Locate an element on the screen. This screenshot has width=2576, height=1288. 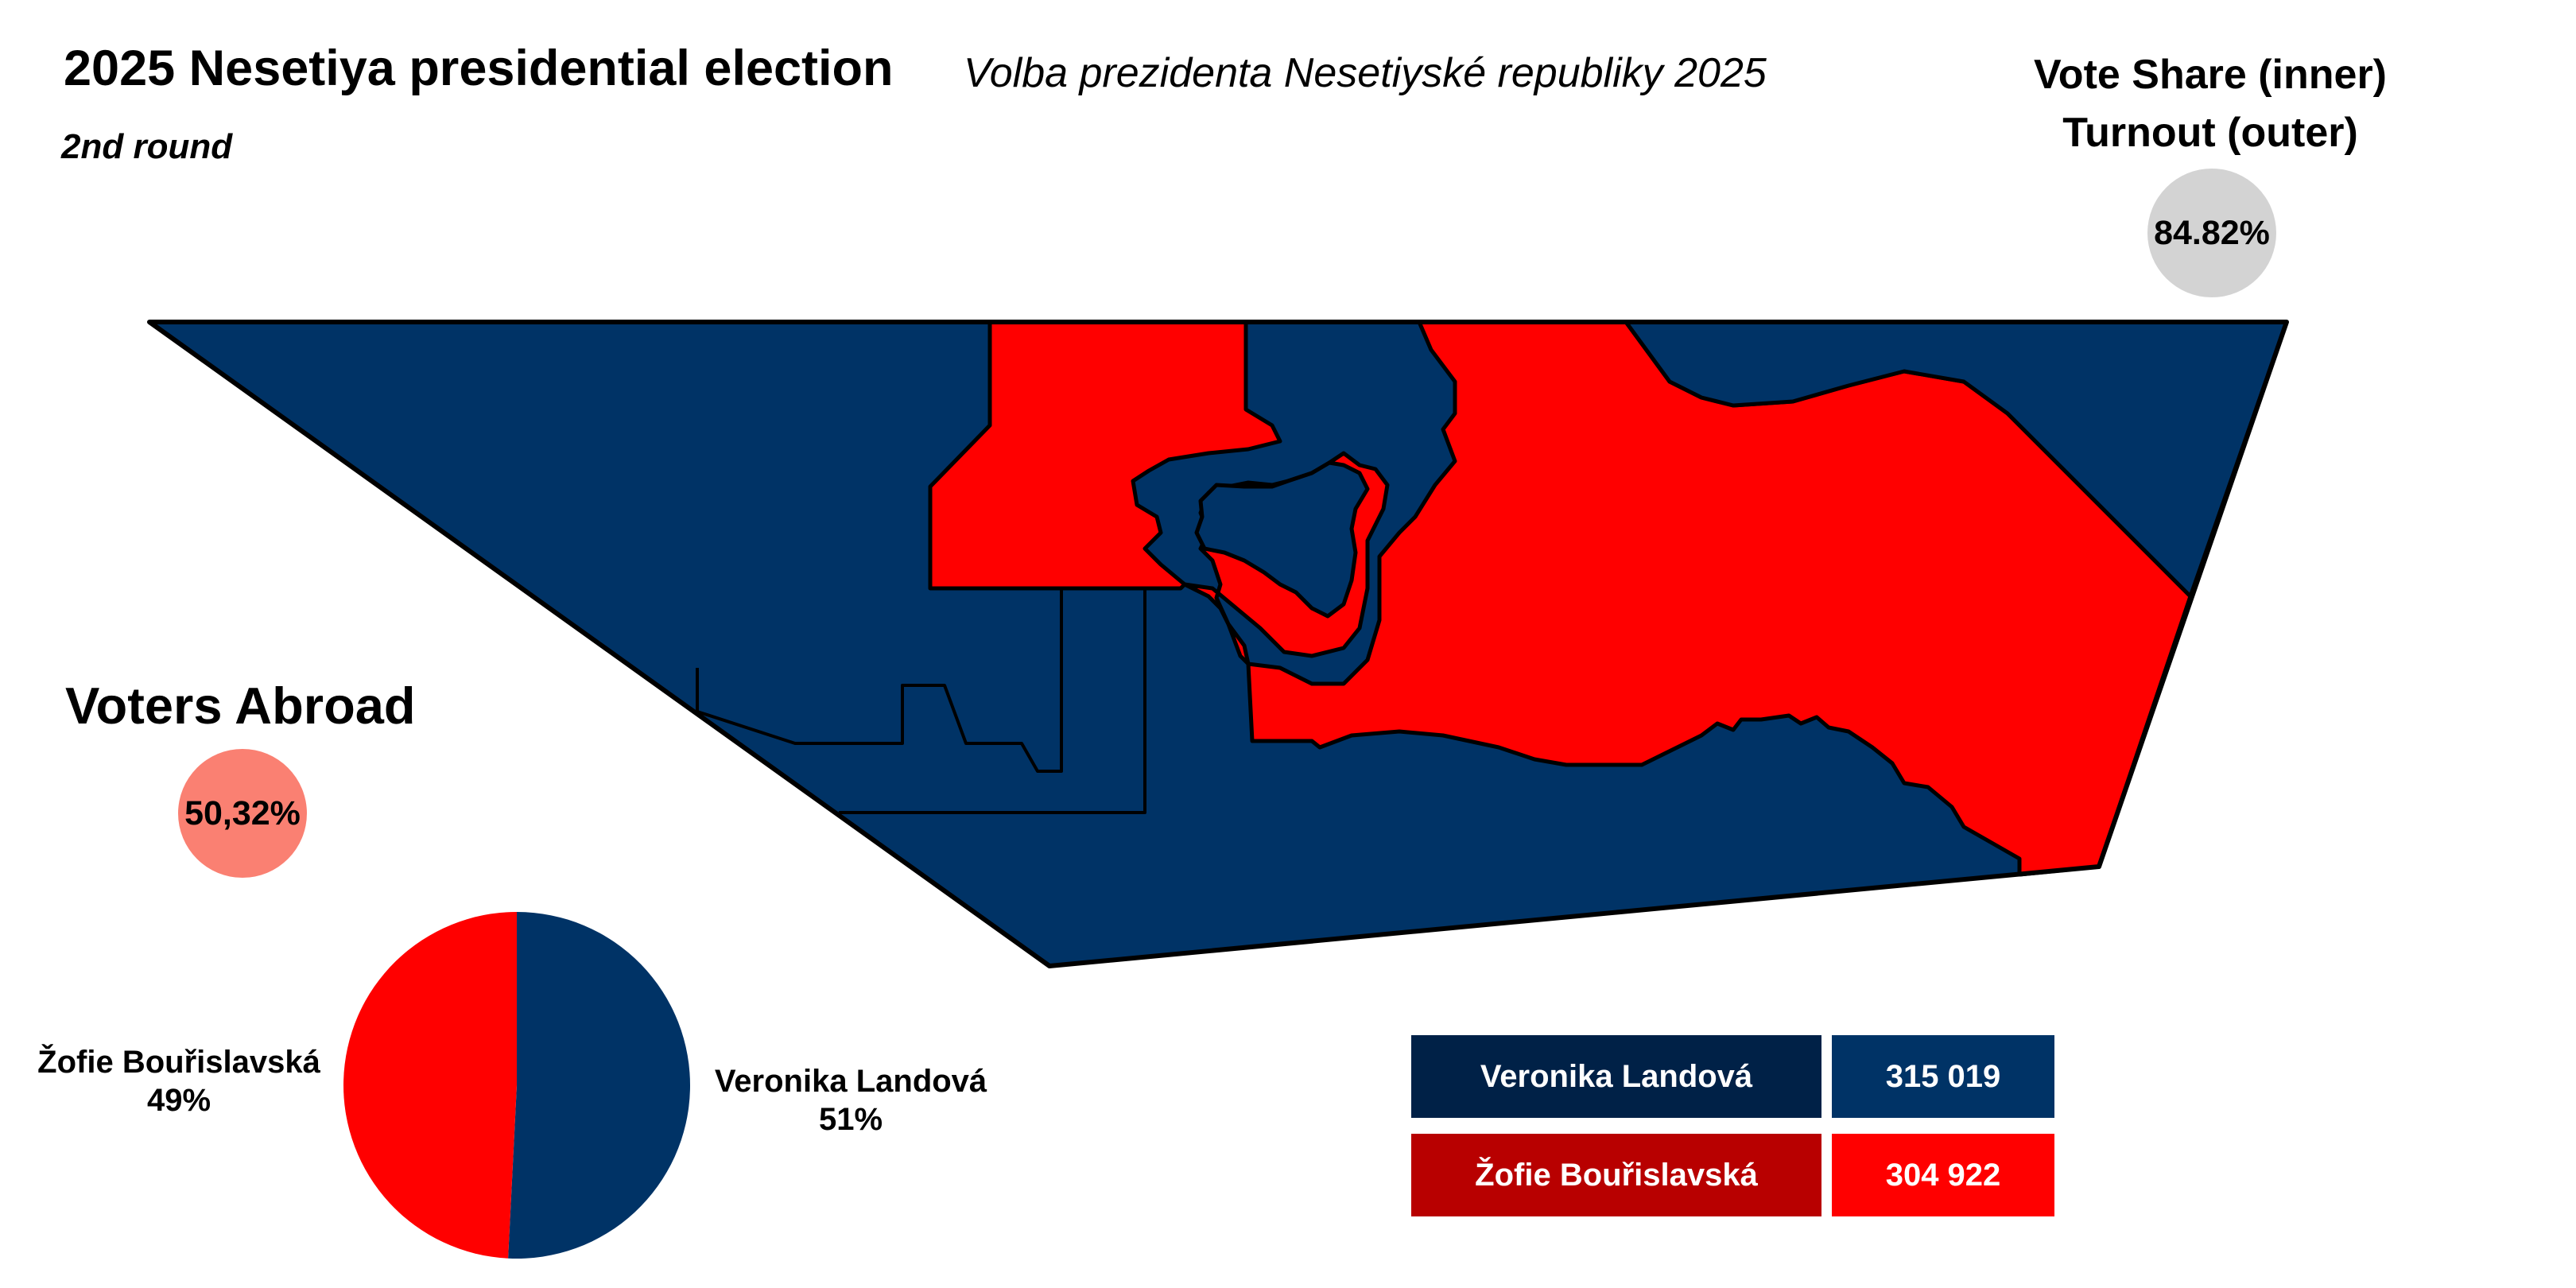
legend-title: Vote Share (inner) Turnout (outer) is located at coordinates (2210, 104).